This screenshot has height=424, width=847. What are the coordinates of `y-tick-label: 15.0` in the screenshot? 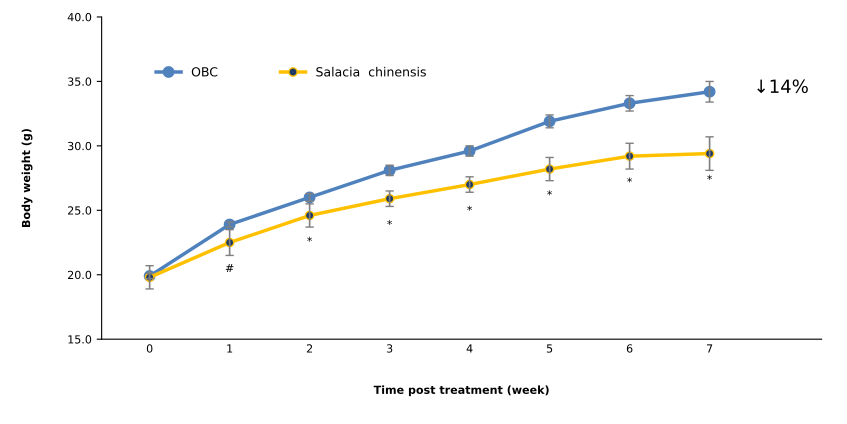 It's located at (80, 339).